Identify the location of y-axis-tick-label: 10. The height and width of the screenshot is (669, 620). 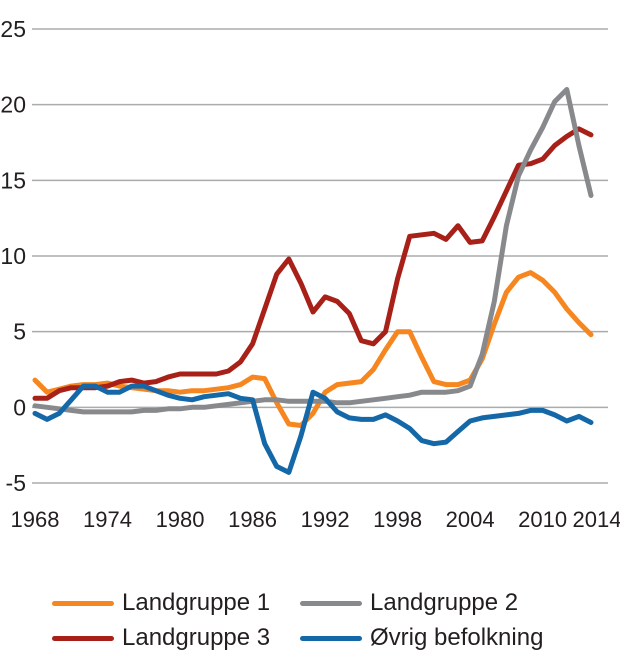
(13, 256).